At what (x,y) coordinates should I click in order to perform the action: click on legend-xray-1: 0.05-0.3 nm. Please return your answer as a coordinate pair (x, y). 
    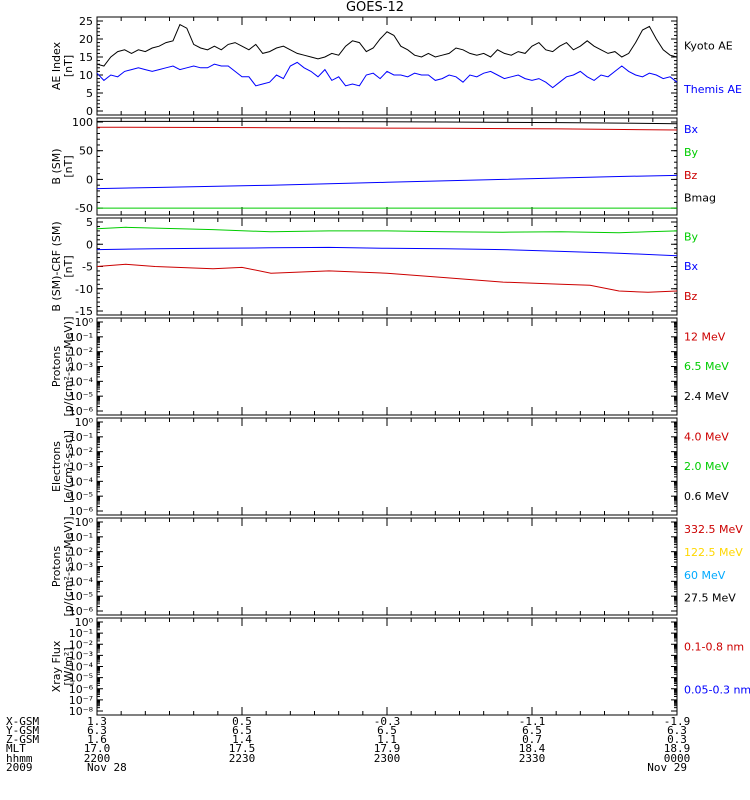
    Looking at the image, I should click on (717, 689).